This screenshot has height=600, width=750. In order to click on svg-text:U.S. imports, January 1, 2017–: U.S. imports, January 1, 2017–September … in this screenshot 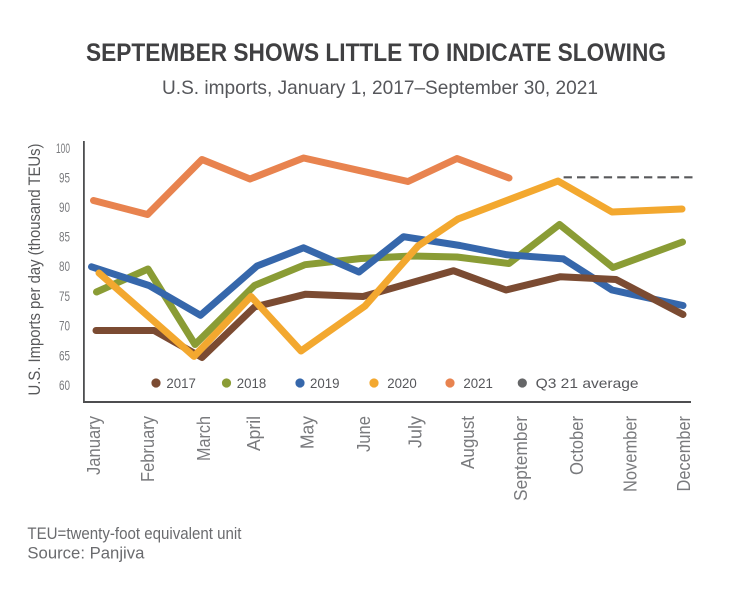, I will do `click(380, 88)`.